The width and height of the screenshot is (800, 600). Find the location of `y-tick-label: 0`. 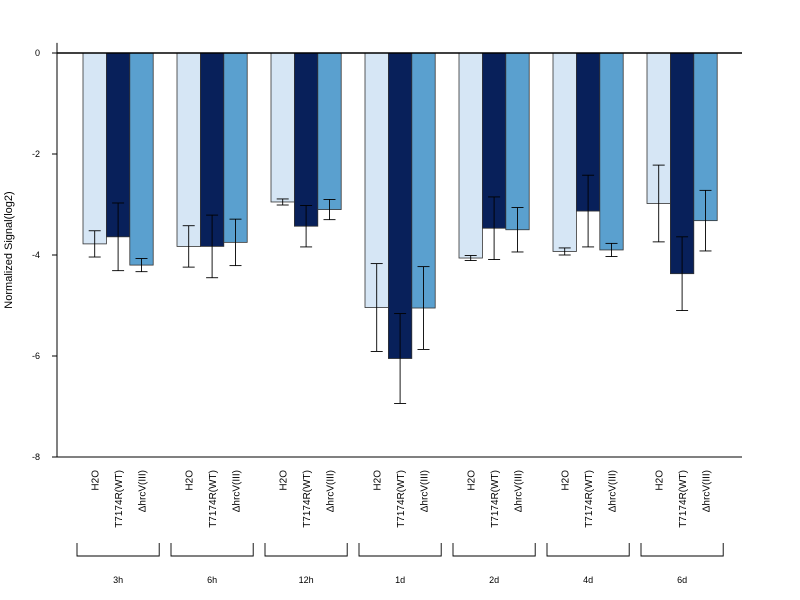

y-tick-label: 0 is located at coordinates (37, 53).